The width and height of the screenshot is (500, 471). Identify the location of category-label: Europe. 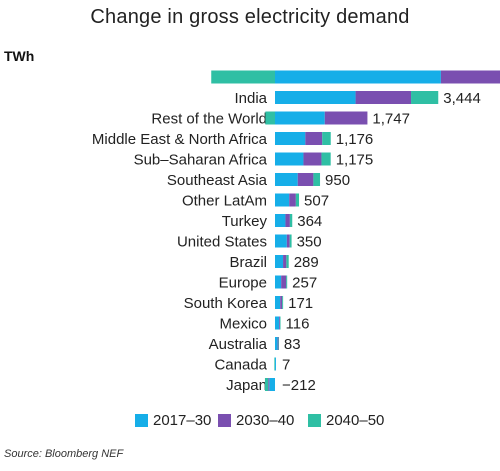
(243, 283).